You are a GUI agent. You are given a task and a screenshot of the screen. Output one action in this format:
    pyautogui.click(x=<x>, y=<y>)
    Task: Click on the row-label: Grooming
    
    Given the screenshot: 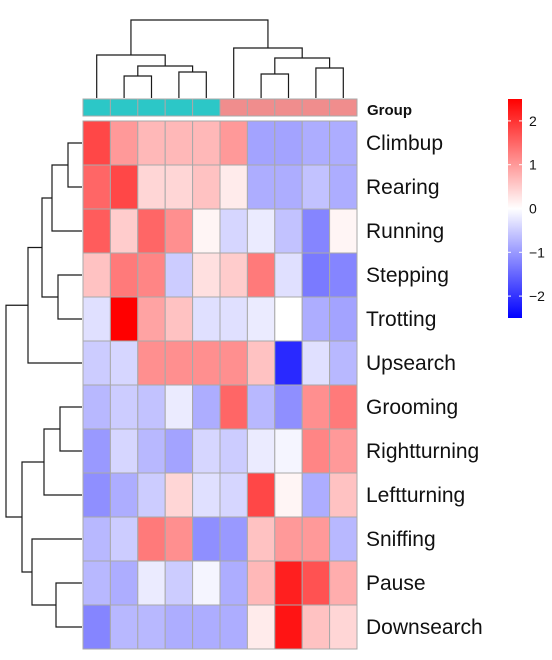 What is the action you would take?
    pyautogui.click(x=412, y=407)
    